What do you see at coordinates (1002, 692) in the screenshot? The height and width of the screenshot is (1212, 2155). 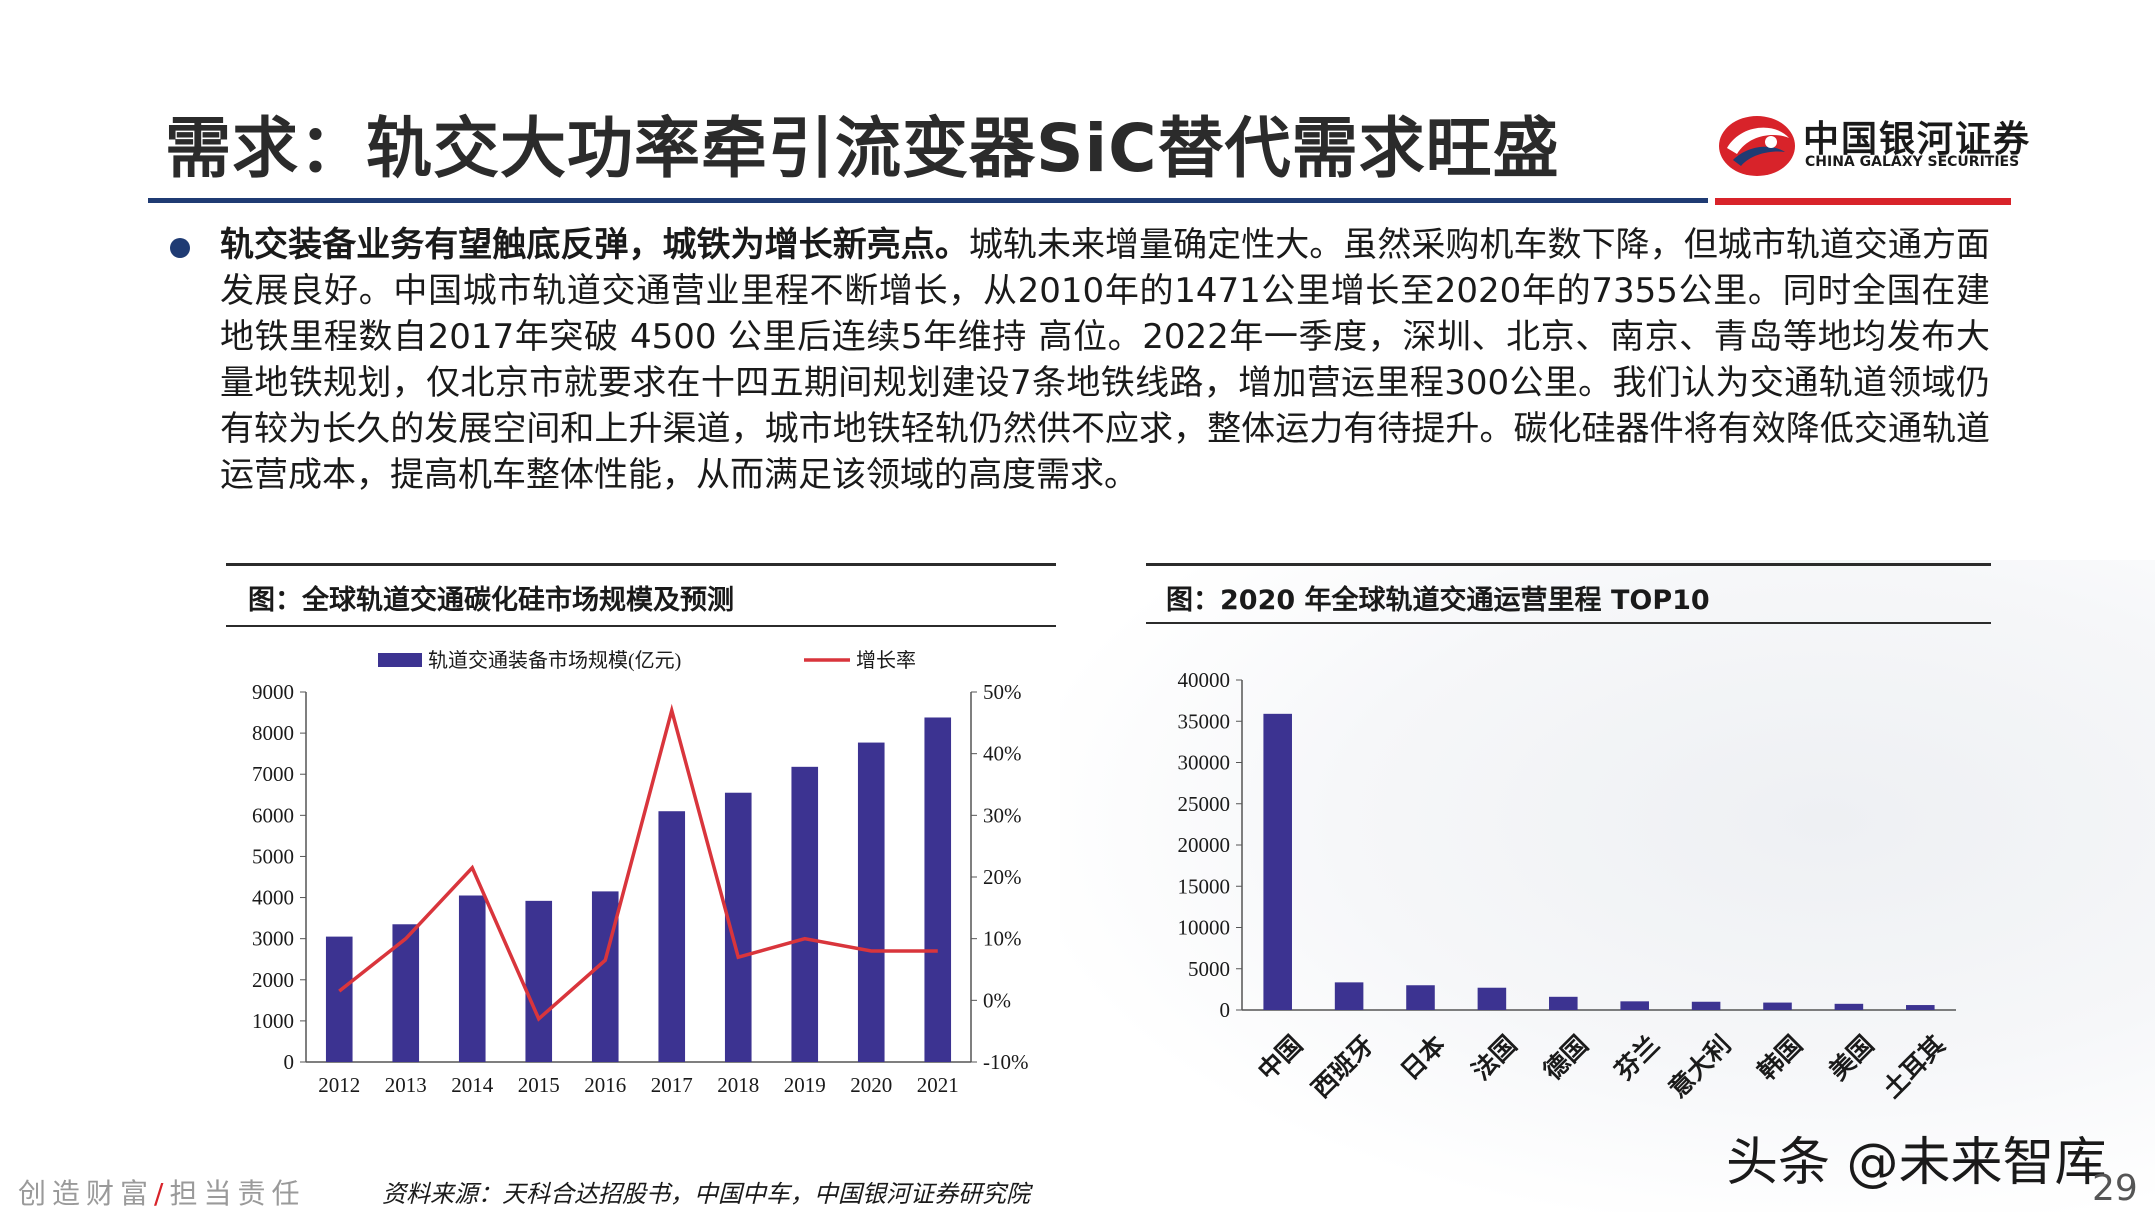 I see `right-y-tick-label: 50%` at bounding box center [1002, 692].